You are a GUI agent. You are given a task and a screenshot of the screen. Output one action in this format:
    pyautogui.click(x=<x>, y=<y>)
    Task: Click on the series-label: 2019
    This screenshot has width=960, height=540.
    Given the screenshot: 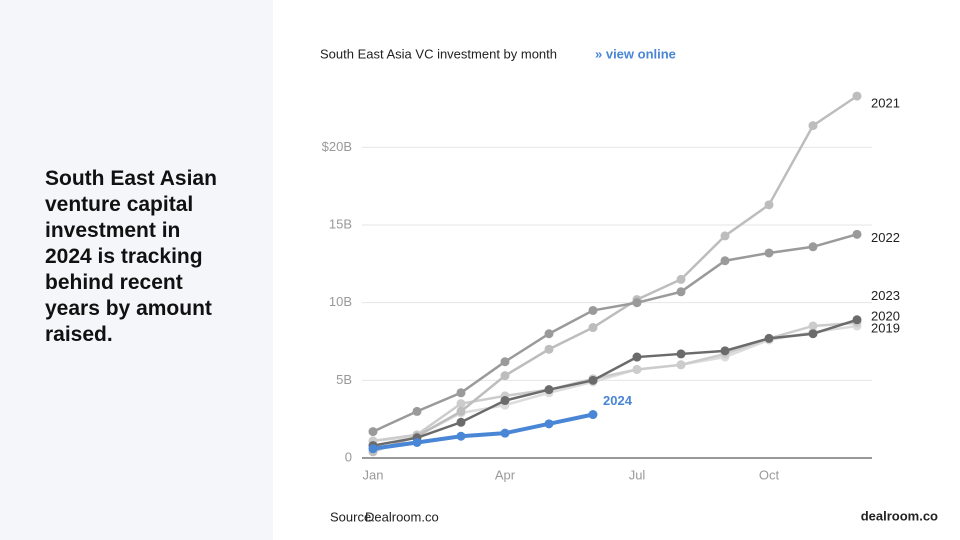 What is the action you would take?
    pyautogui.click(x=885, y=327)
    